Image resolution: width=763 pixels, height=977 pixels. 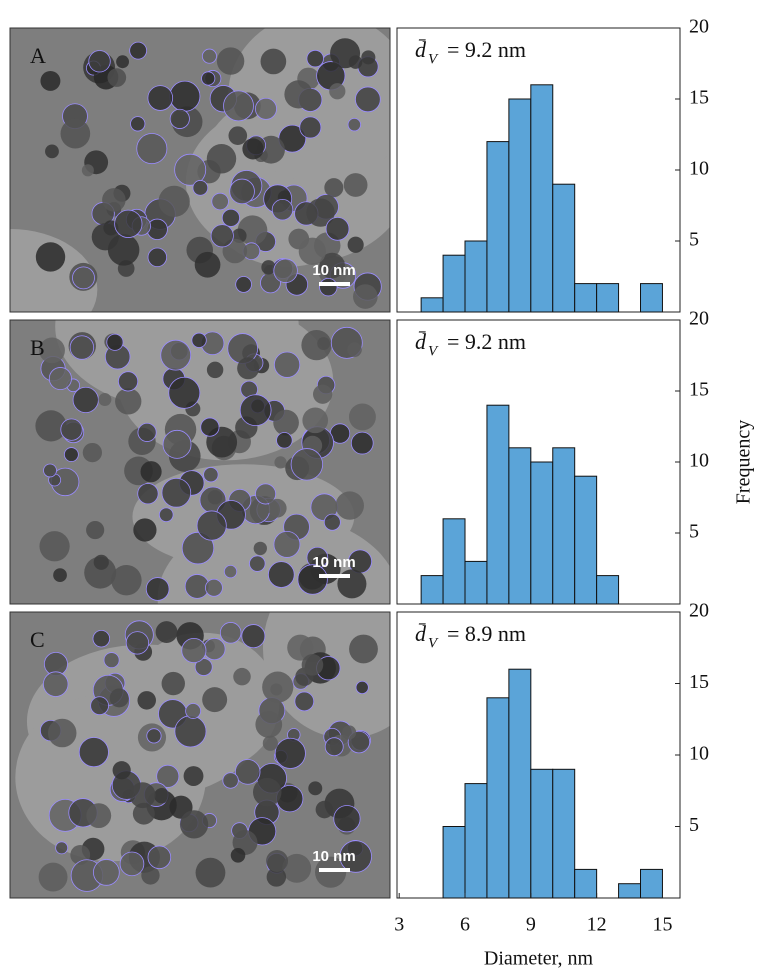 I want to click on y-tick-label: 15, so click(x=699, y=390).